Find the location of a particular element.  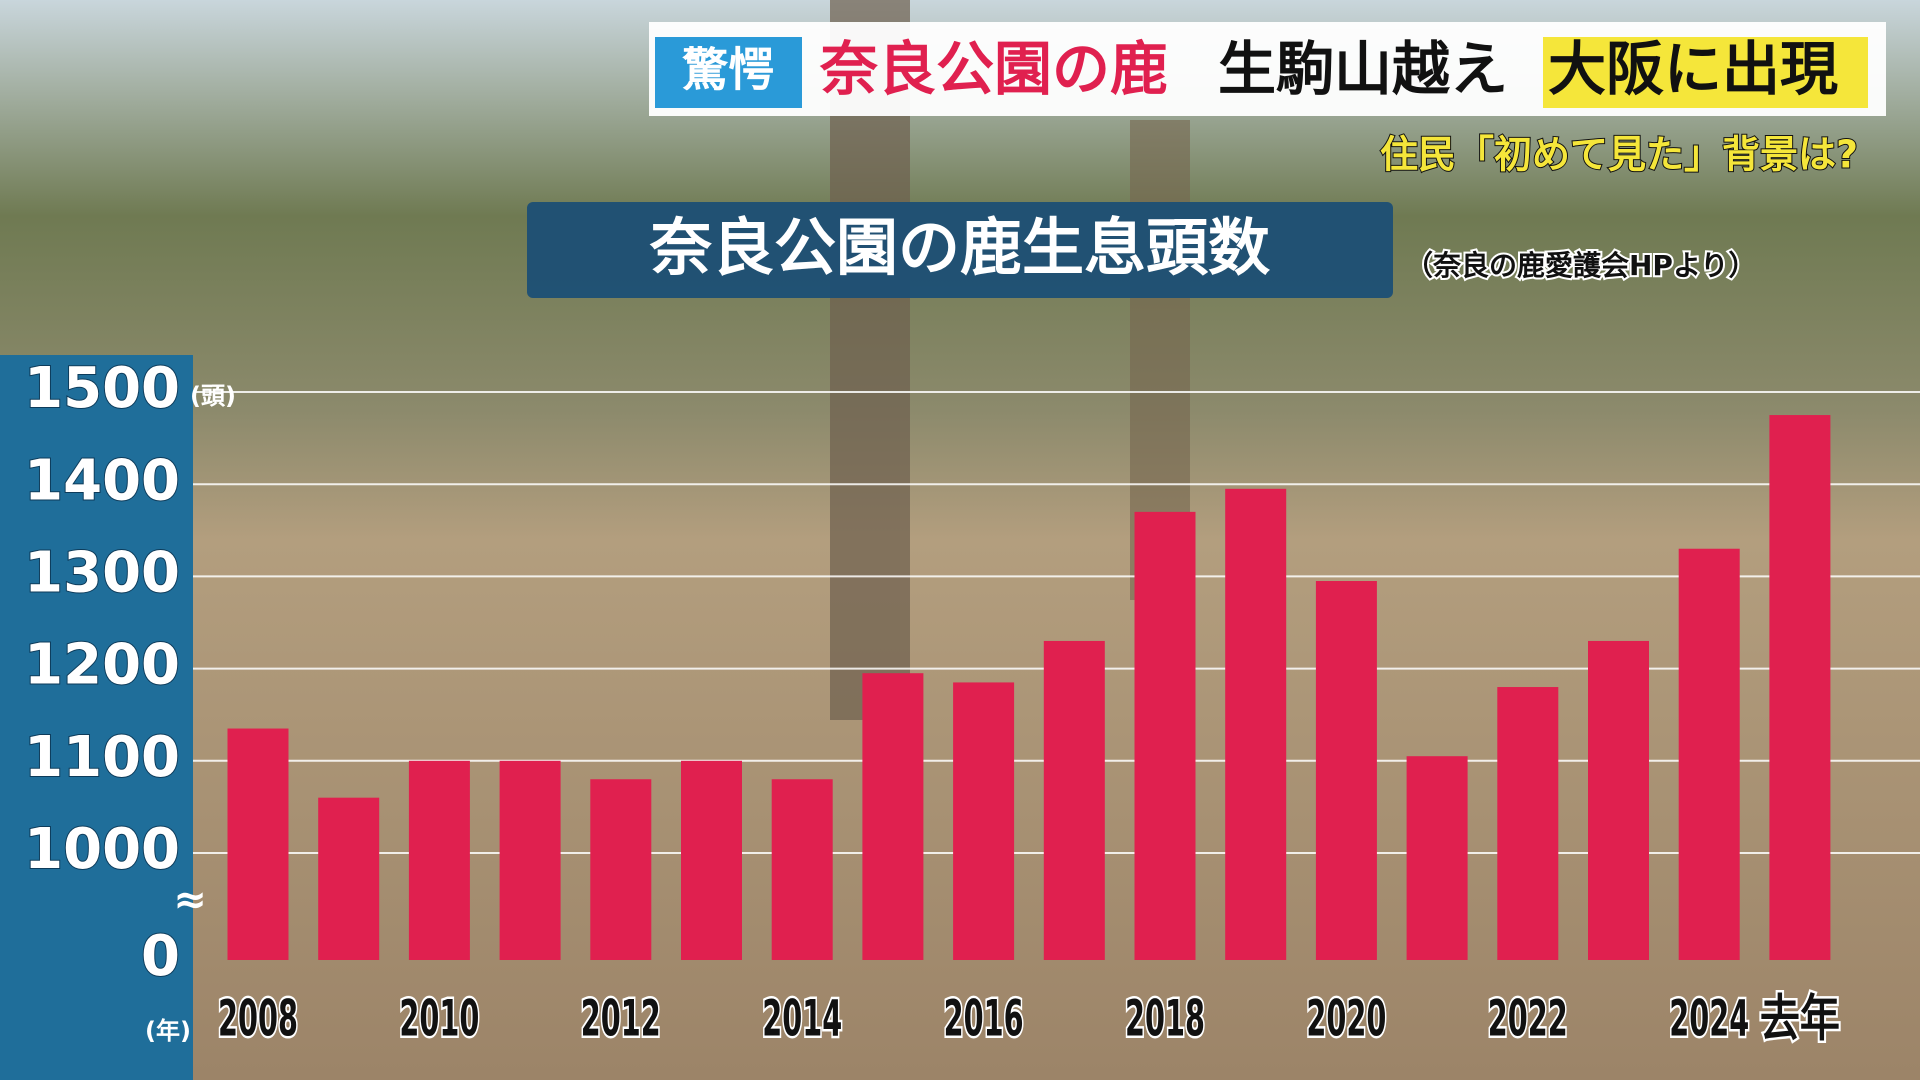

x-tick-label: 2014 is located at coordinates (802, 1019).